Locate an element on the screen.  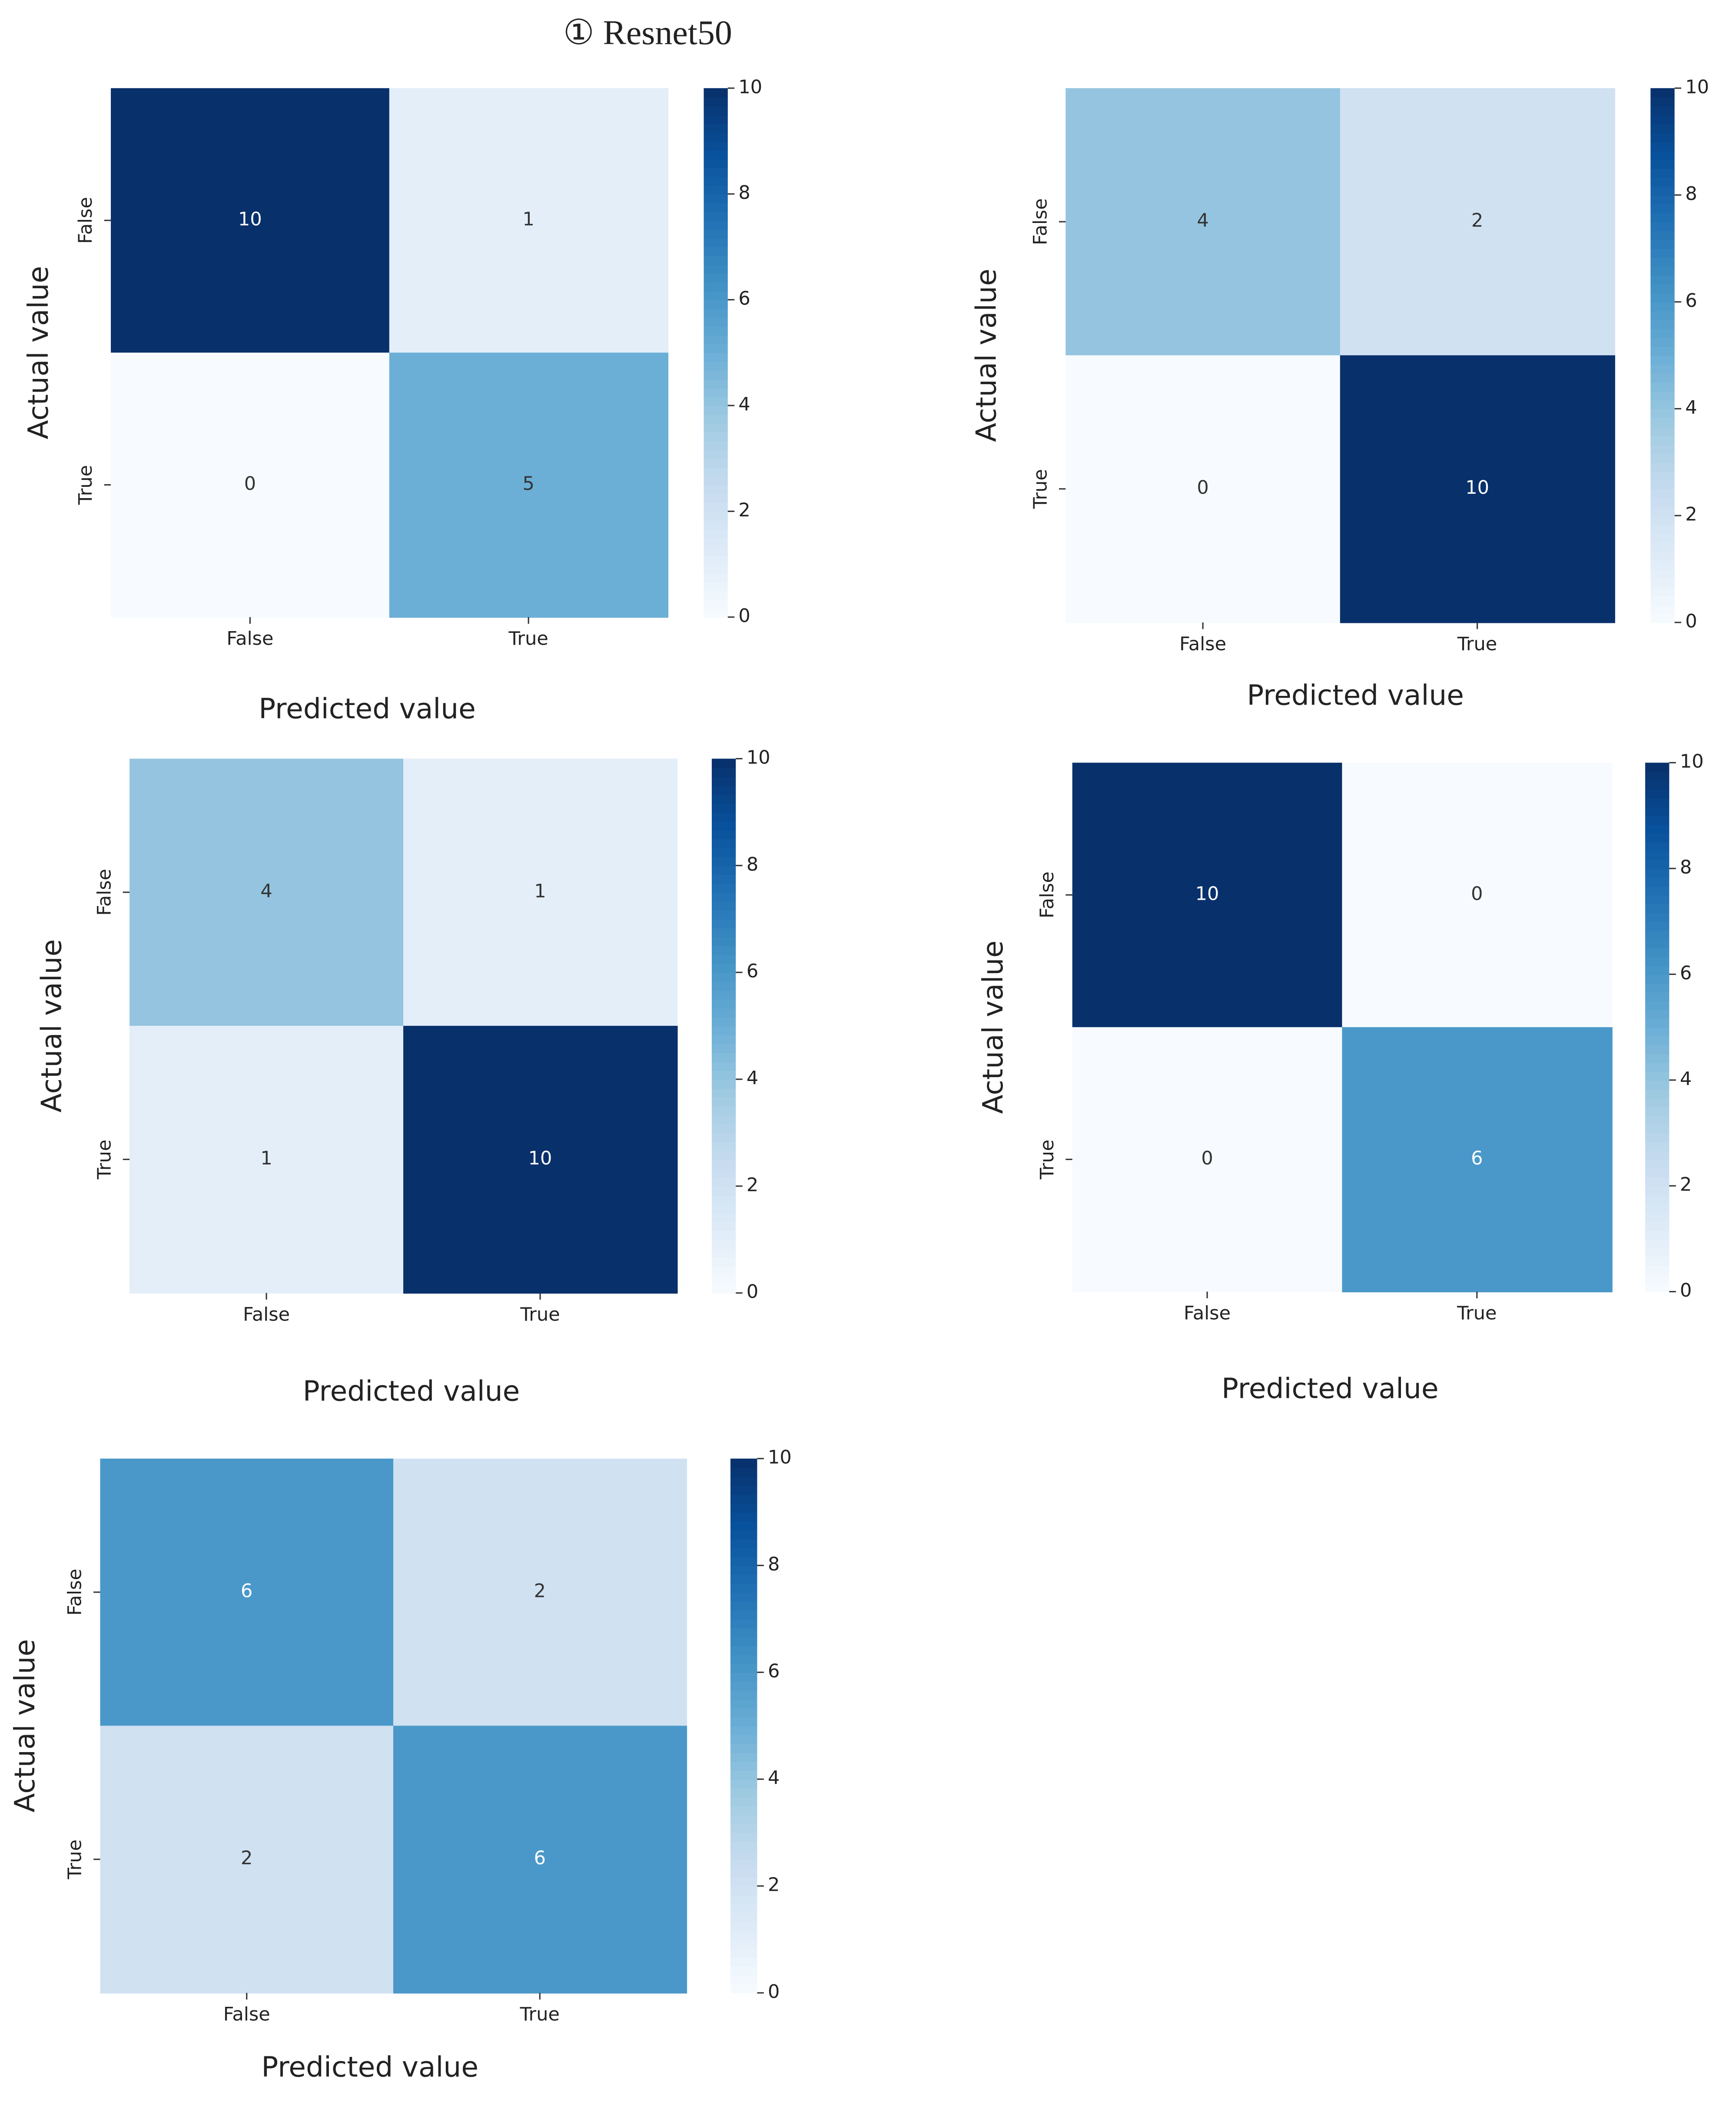
colorbar-tick-label: 8 is located at coordinates (744, 193).